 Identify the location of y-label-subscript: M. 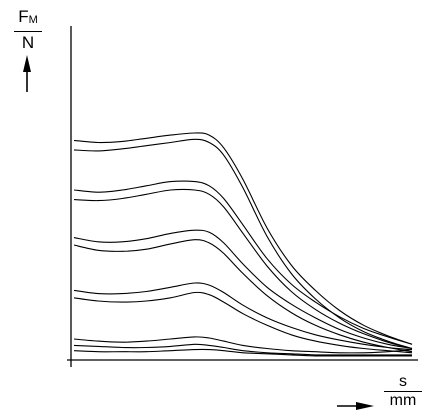
(33, 20).